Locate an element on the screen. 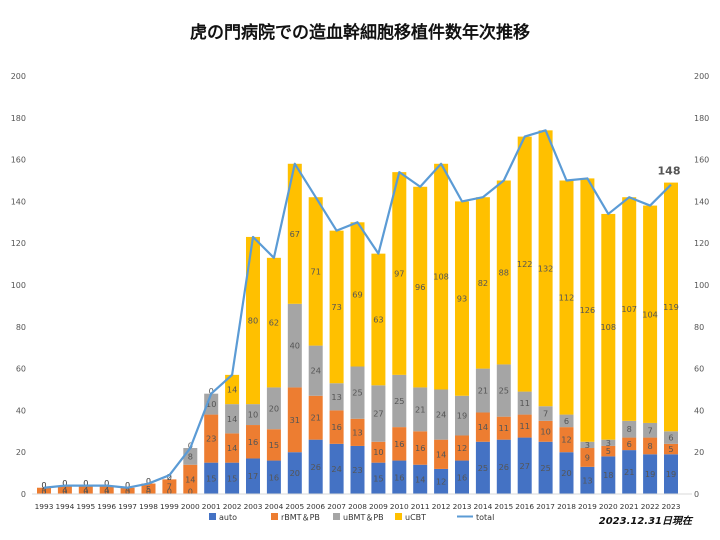 The image size is (720, 540). x-tick-label: 2019 is located at coordinates (587, 506).